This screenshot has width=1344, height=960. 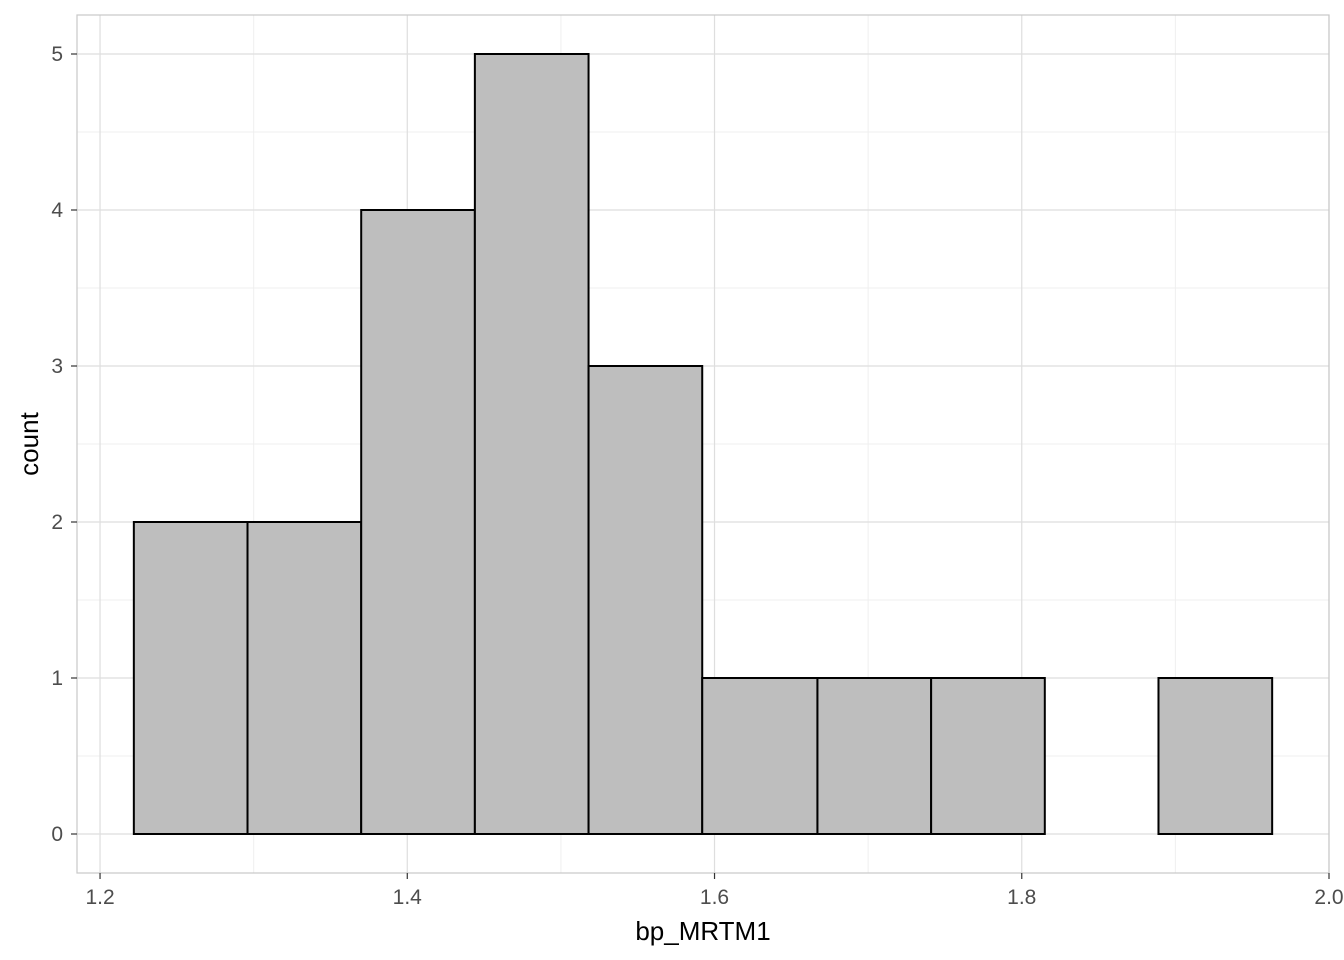 I want to click on x-tick-label: 1.2, so click(x=99, y=897).